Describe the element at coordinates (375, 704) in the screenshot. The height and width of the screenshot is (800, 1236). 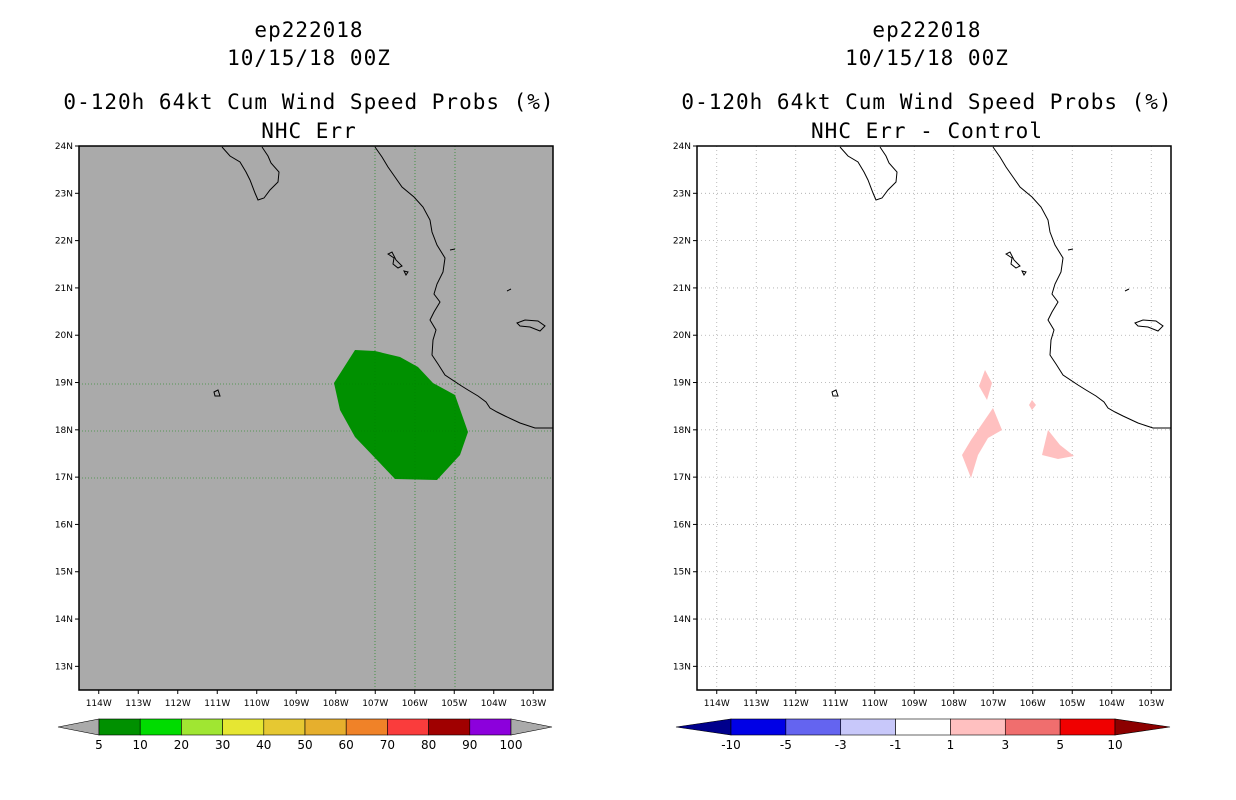
I see `lon-label: 107W` at that location.